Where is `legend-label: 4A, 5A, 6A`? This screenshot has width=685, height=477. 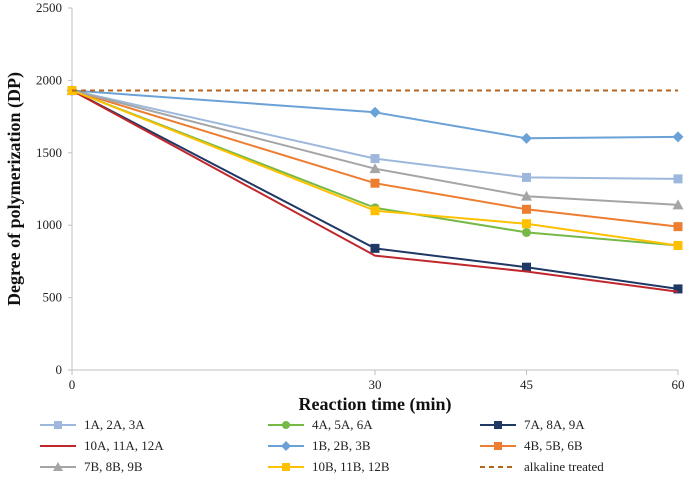
legend-label: 4A, 5A, 6A is located at coordinates (342, 424).